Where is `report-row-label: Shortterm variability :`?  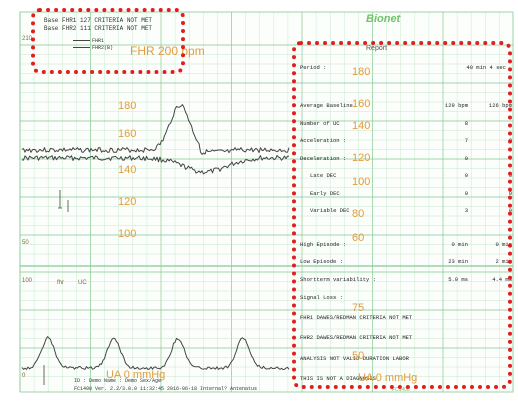
report-row-label: Shortterm variability : is located at coordinates (338, 279).